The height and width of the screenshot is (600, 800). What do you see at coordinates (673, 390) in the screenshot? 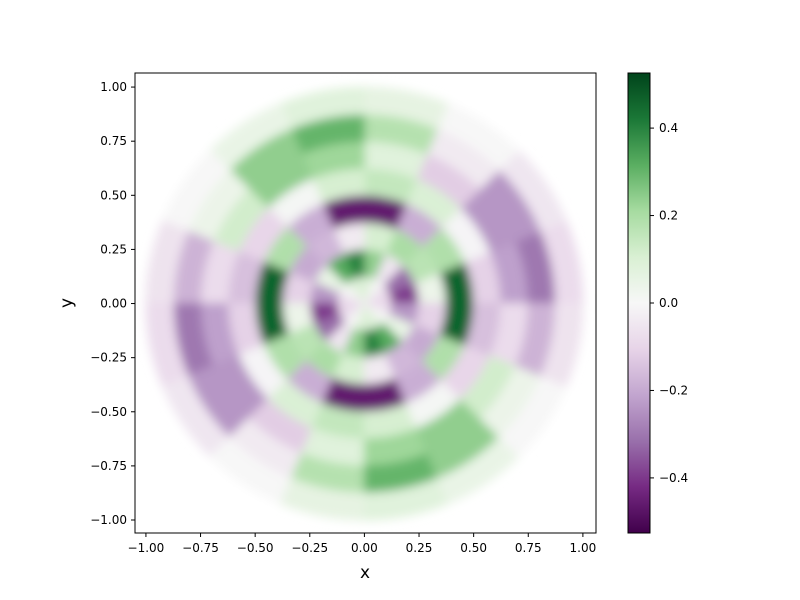
I see `colorbar-tick-label: −0.2` at bounding box center [673, 390].